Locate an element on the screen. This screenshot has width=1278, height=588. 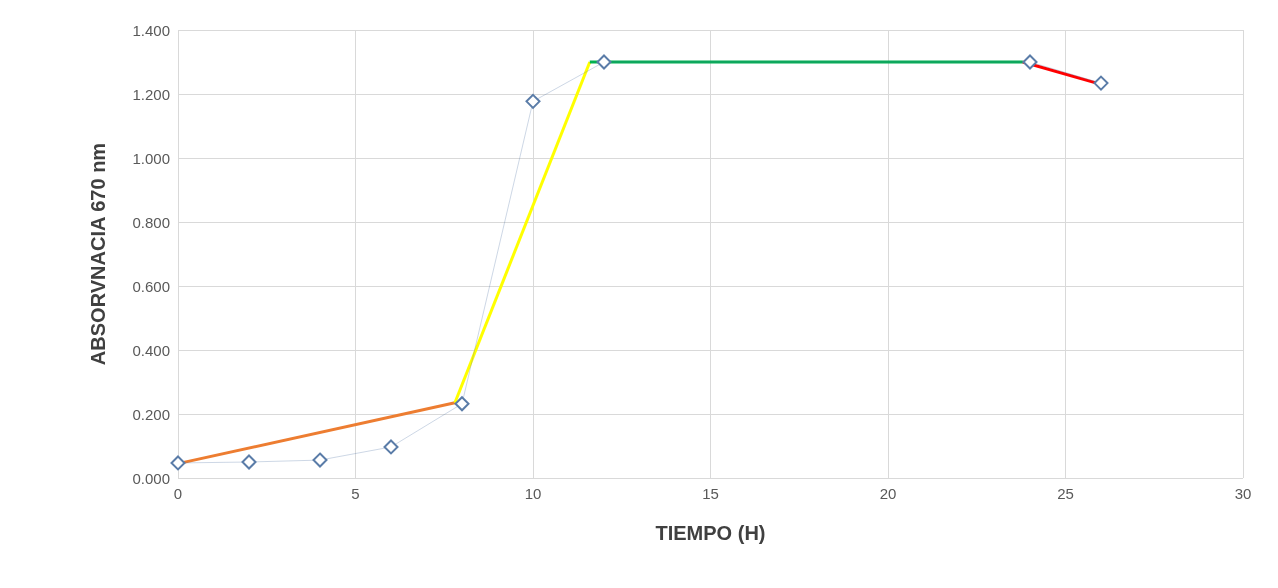
y-axis-title: ABSORVNACIA 670 nm is located at coordinates (98, 254).